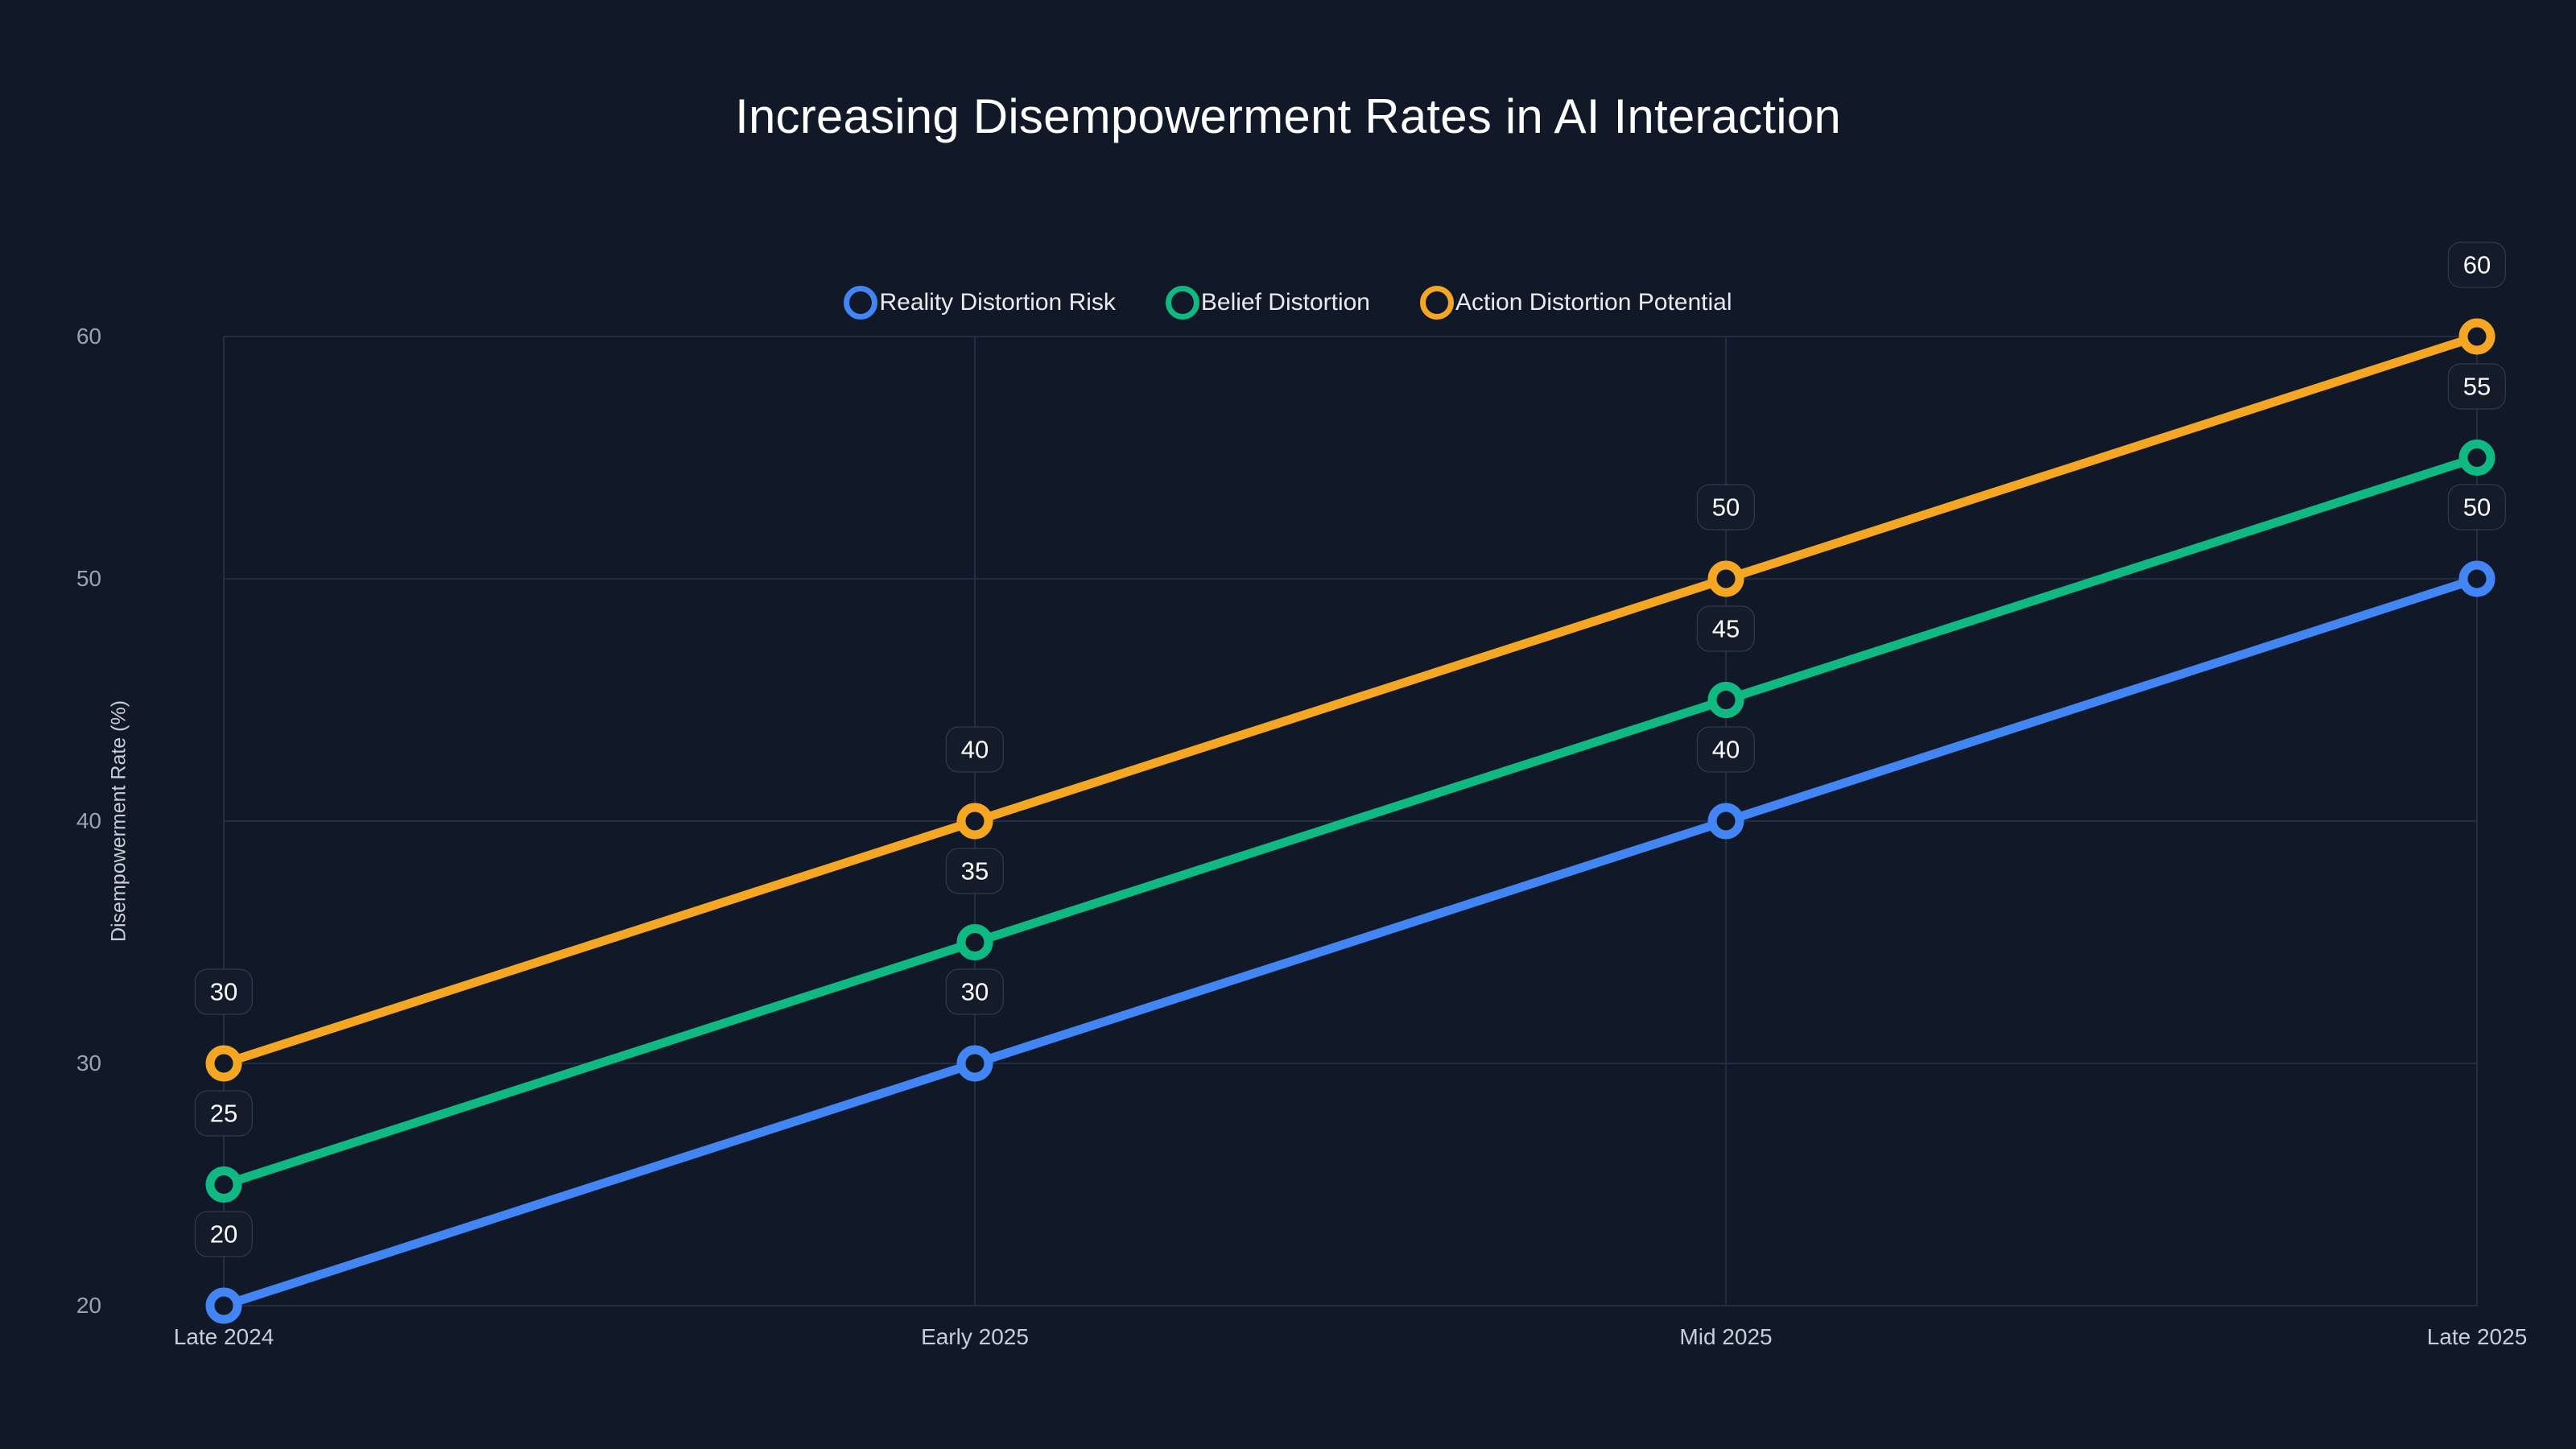 This screenshot has width=2576, height=1449. I want to click on legend-item: Belief Distortion, so click(1267, 303).